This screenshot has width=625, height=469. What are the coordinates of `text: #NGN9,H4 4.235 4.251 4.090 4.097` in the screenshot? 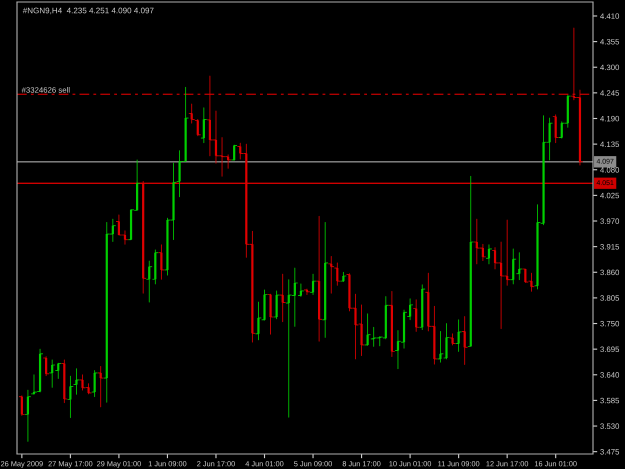 It's located at (88, 11).